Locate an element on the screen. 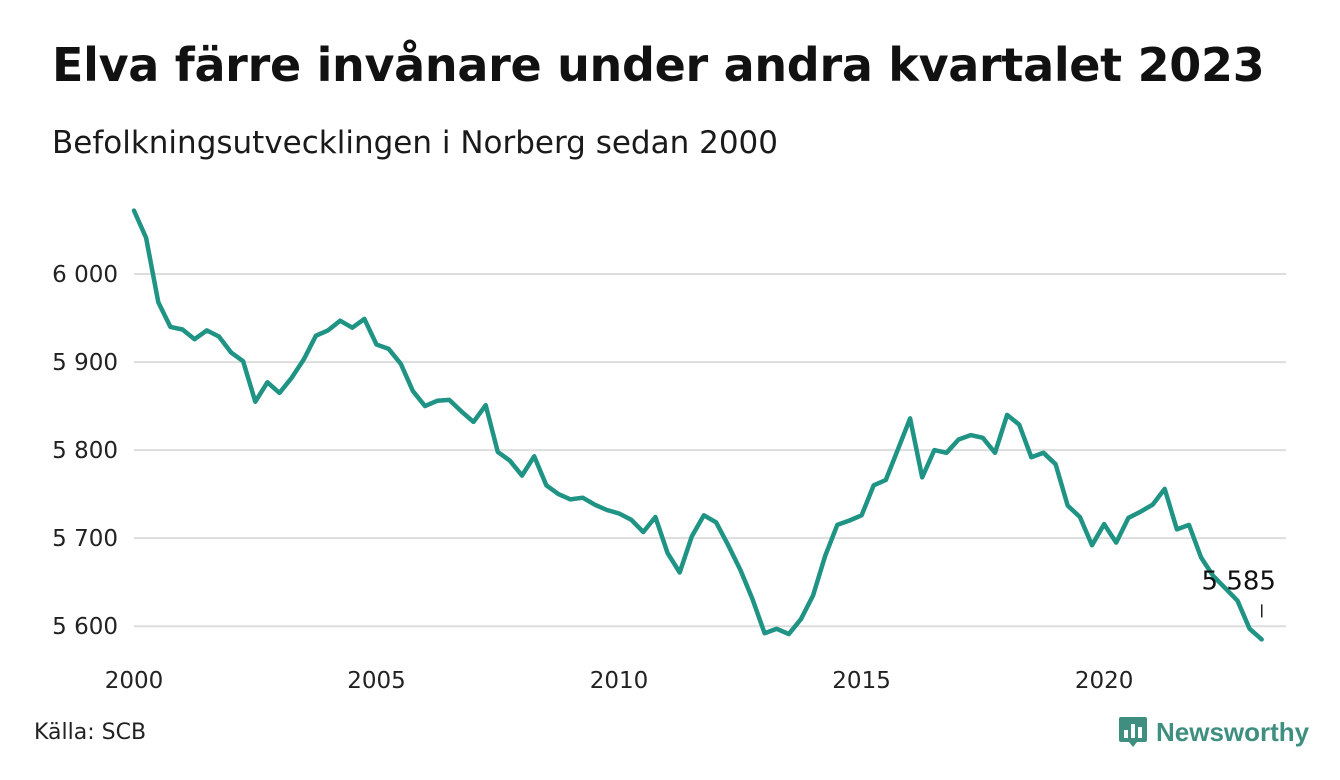 The width and height of the screenshot is (1340, 780). y-axis-tick-labels: 6 000 5 900 5 800 5 700 5 600 is located at coordinates (85, 451).